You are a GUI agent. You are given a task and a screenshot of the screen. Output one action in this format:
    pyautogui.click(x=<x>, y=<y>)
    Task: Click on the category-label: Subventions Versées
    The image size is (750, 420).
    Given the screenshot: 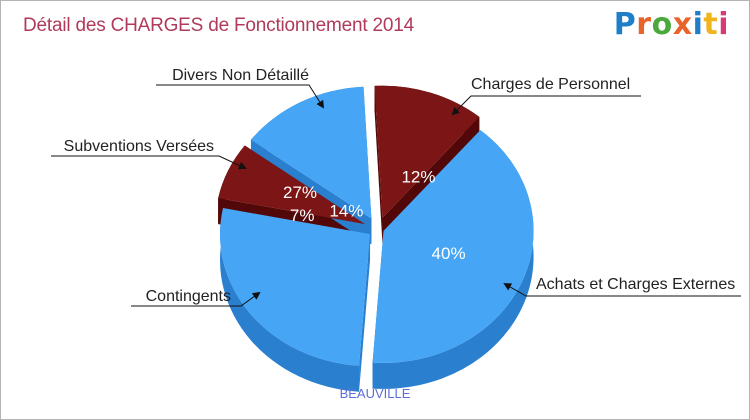 What is the action you would take?
    pyautogui.click(x=139, y=146)
    